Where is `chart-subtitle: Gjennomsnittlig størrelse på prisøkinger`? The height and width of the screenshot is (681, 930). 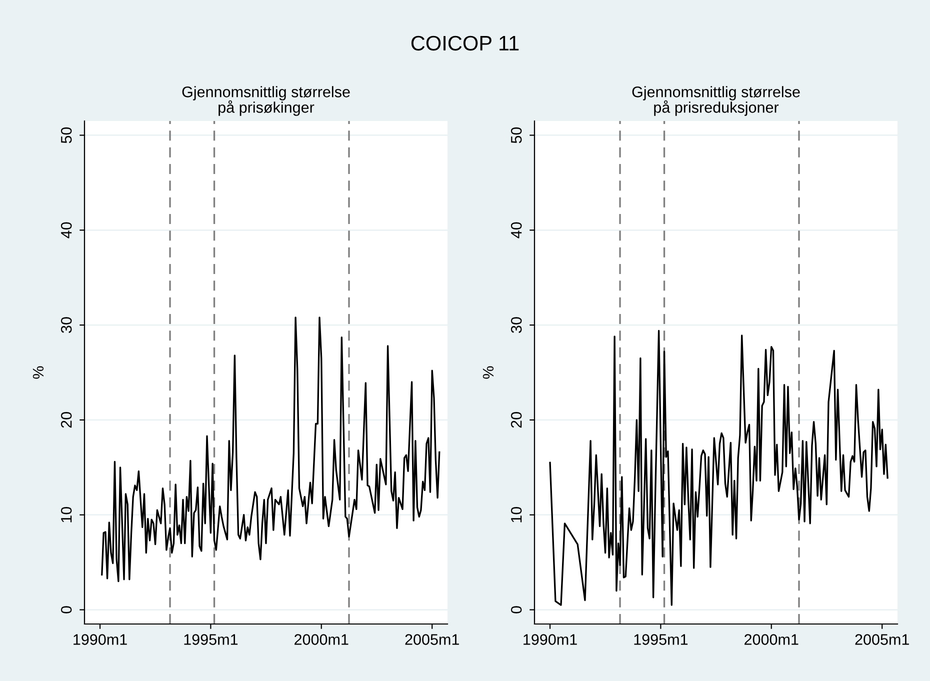
chart-subtitle: Gjennomsnittlig størrelse på prisøkinger is located at coordinates (266, 101).